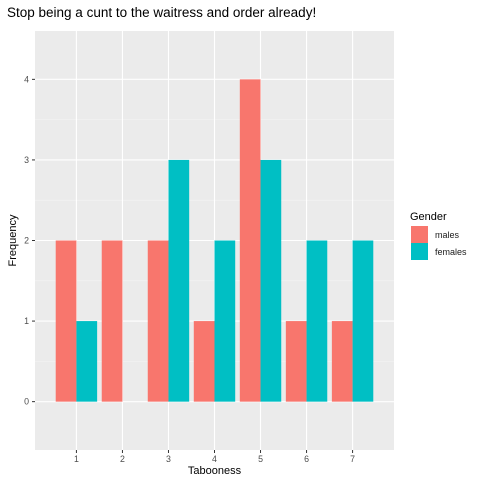  Describe the element at coordinates (26, 79) in the screenshot. I see `y-tick-label: 4` at that location.